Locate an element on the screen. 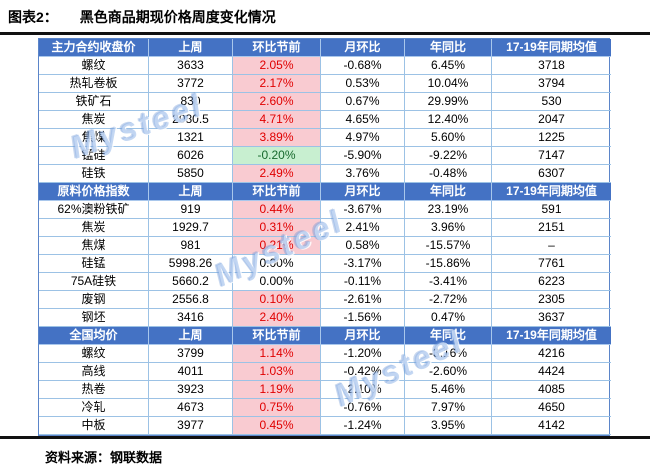 The width and height of the screenshot is (650, 472). row-label: 75A硅铁 is located at coordinates (94, 282).